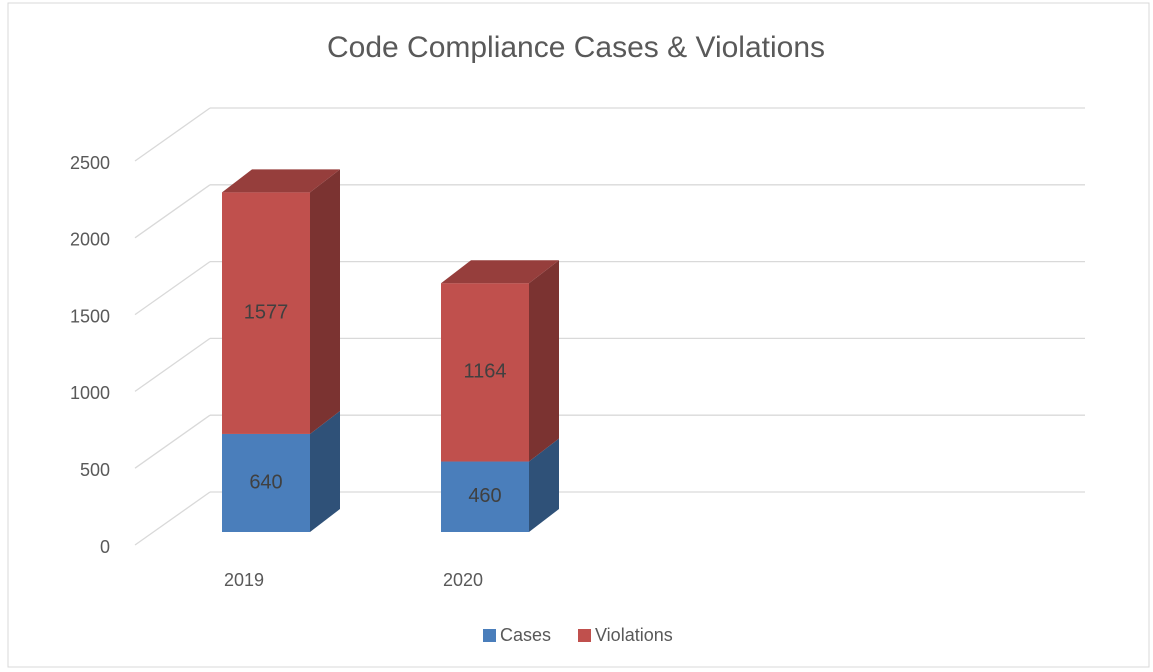 Image resolution: width=1153 pixels, height=672 pixels. What do you see at coordinates (634, 635) in the screenshot?
I see `legend-label: Violations` at bounding box center [634, 635].